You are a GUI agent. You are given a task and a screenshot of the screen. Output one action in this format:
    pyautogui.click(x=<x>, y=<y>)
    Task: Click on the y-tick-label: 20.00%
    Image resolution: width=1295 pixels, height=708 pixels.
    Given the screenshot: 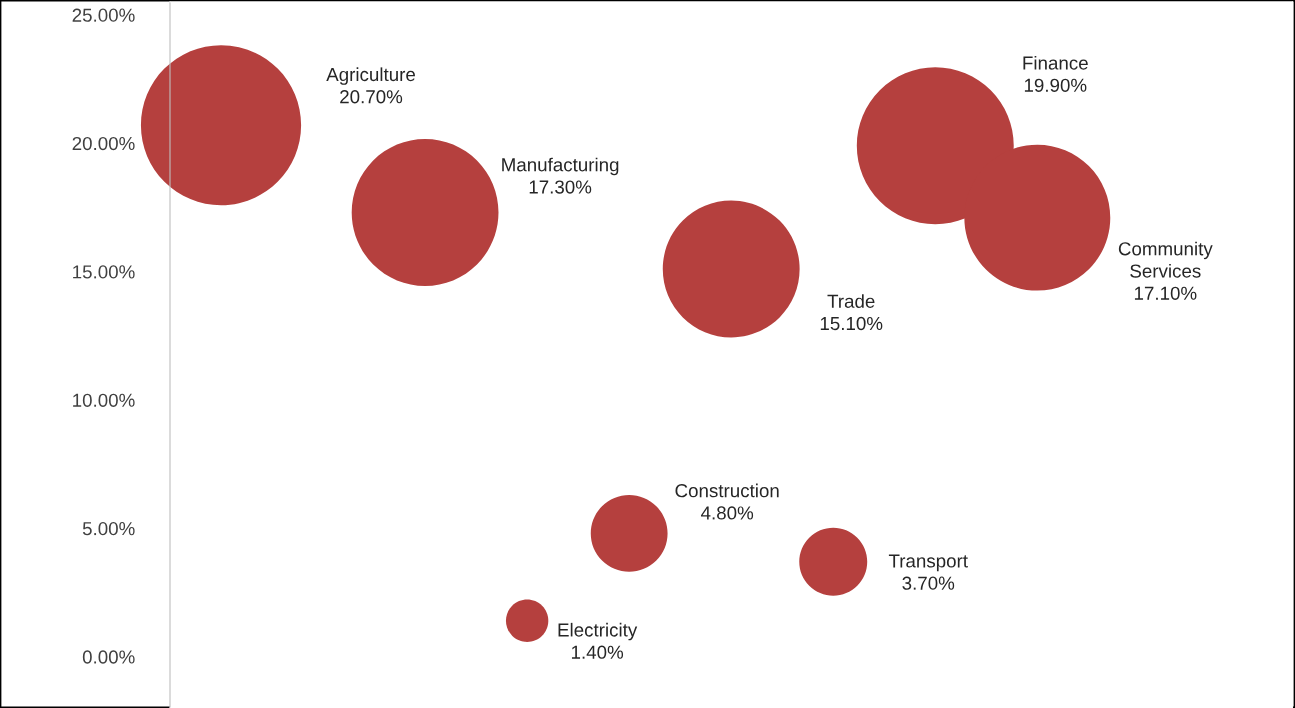 What is the action you would take?
    pyautogui.click(x=103, y=143)
    